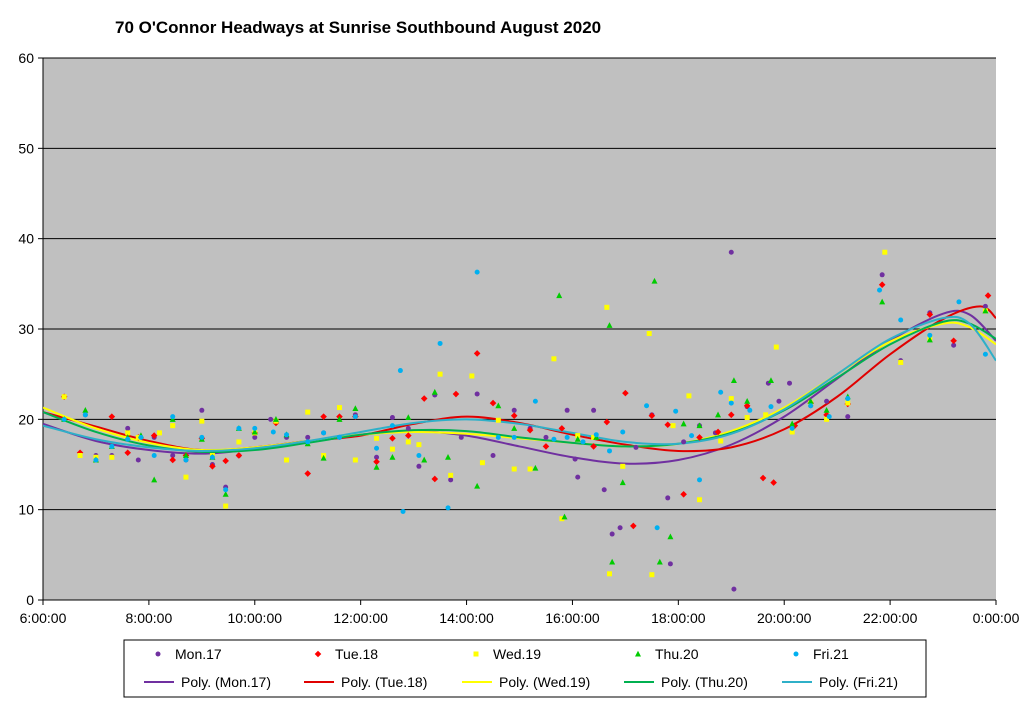 The height and width of the screenshot is (710, 1024). Describe the element at coordinates (255, 618) in the screenshot. I see `x-tick-label: 10:00:00` at that location.